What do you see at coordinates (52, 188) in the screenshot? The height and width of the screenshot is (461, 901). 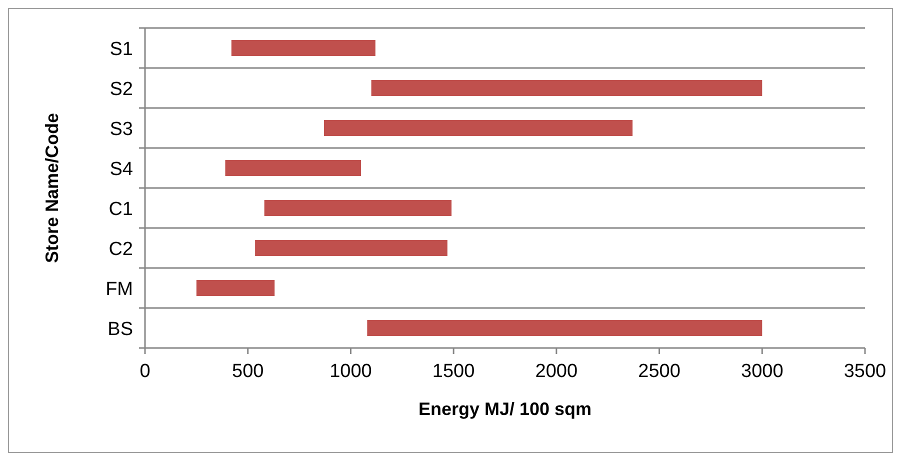 I see `y-axis-title: Store Name/Code` at bounding box center [52, 188].